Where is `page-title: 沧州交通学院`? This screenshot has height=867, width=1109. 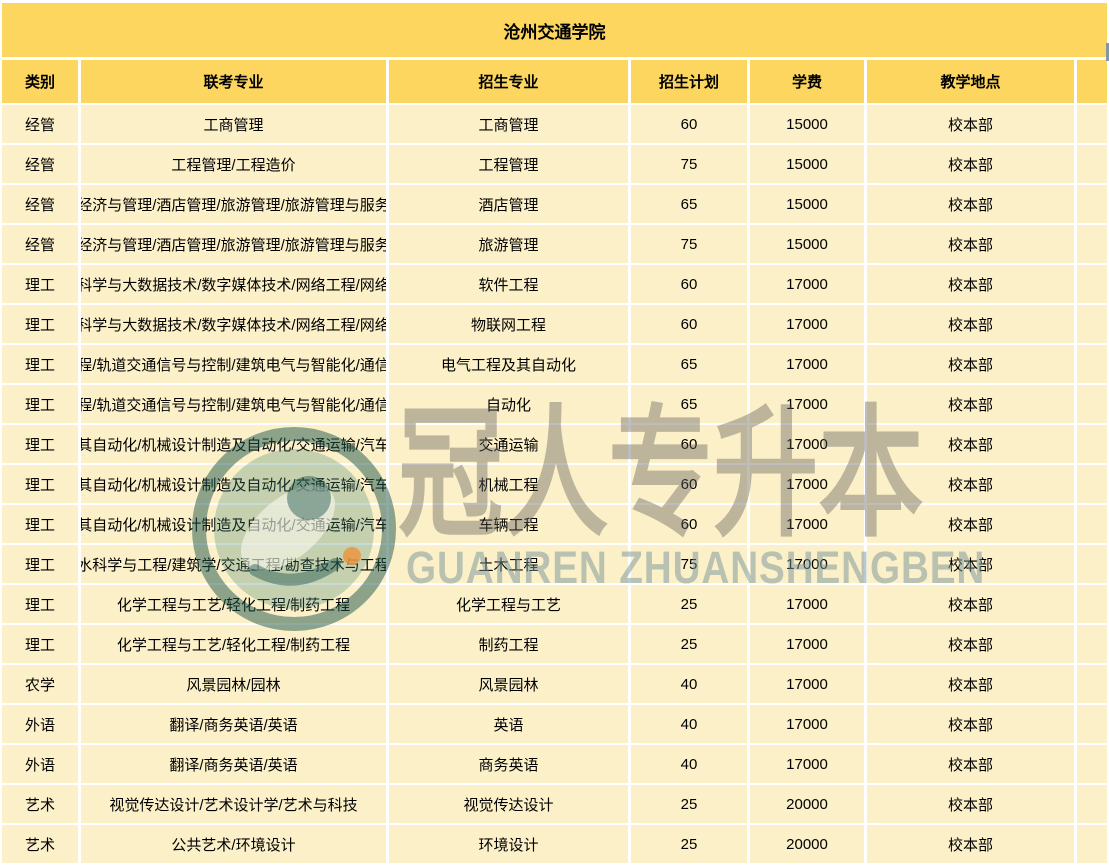
page-title: 沧州交通学院 is located at coordinates (554, 30).